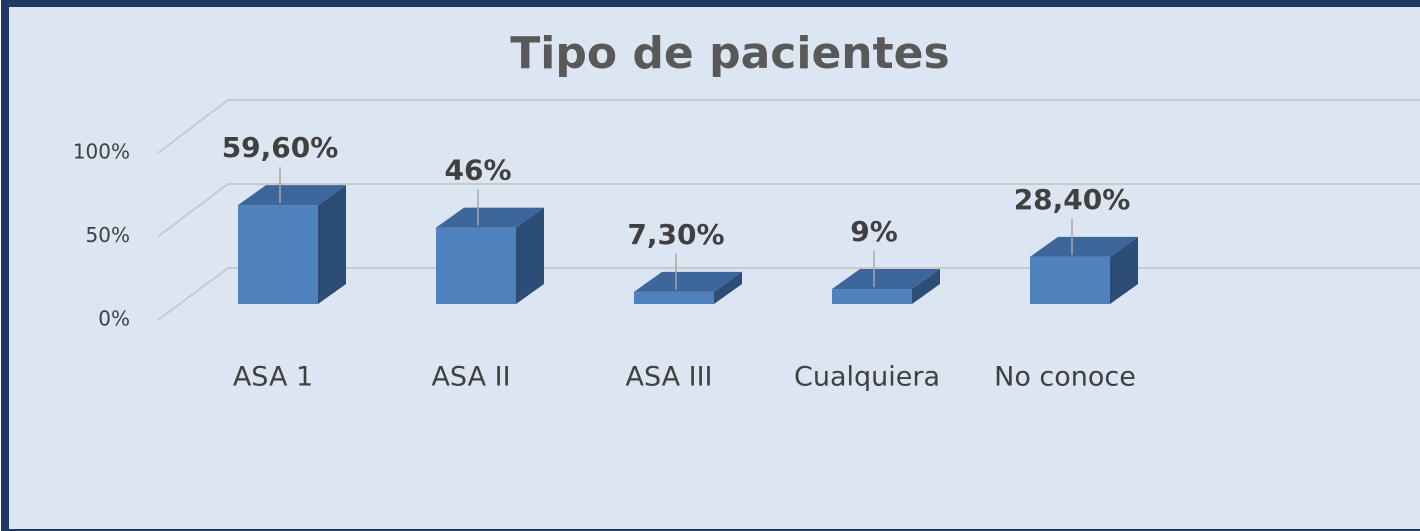 The image size is (1420, 531). I want to click on y-tick-label: 50%, so click(108, 235).